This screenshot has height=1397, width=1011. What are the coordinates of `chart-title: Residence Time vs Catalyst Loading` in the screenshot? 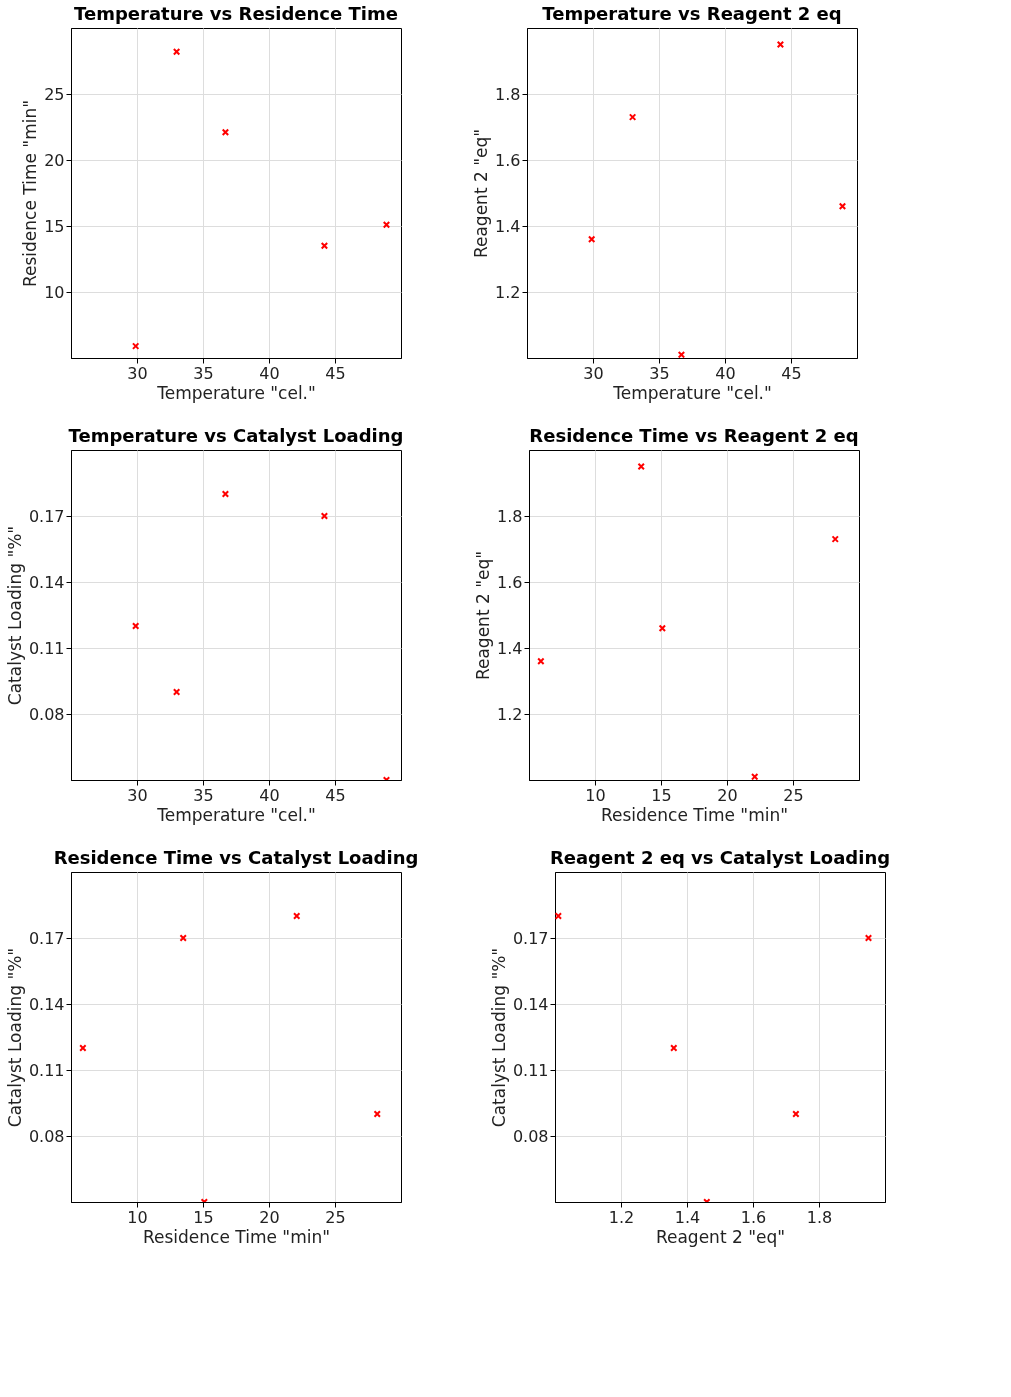 It's located at (236, 857).